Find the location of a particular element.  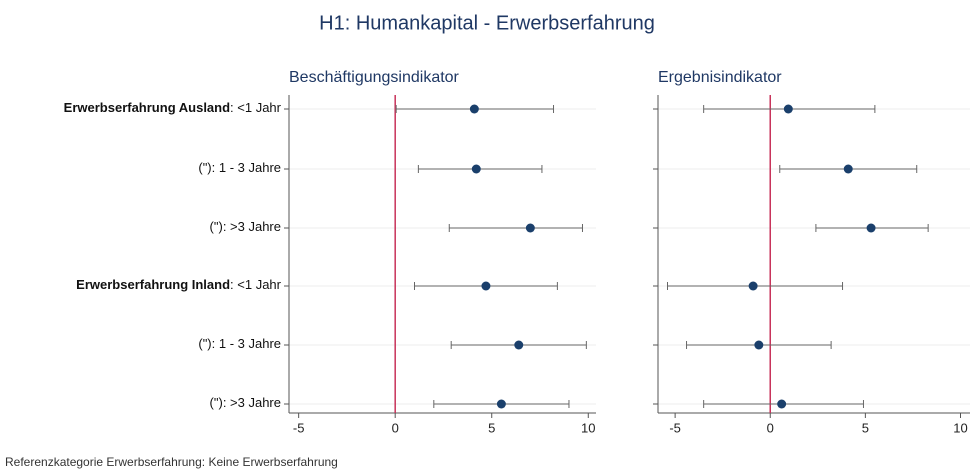

y-tick-label: Erwerbserfahrung Ausland: <1 Jahr is located at coordinates (173, 107).